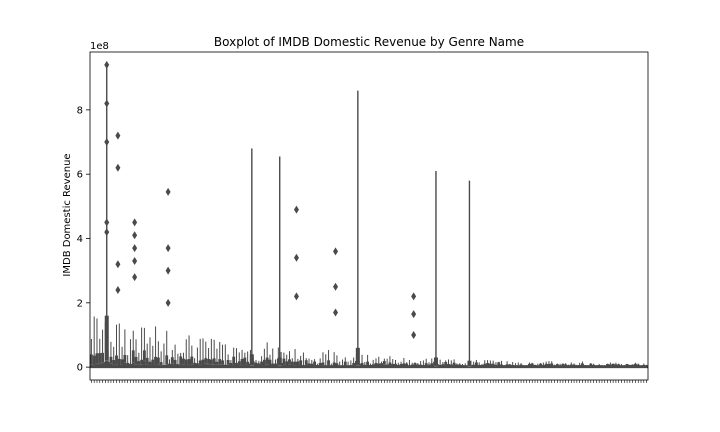 Image resolution: width=720 pixels, height=432 pixels. I want to click on baseline-band, so click(369, 367).